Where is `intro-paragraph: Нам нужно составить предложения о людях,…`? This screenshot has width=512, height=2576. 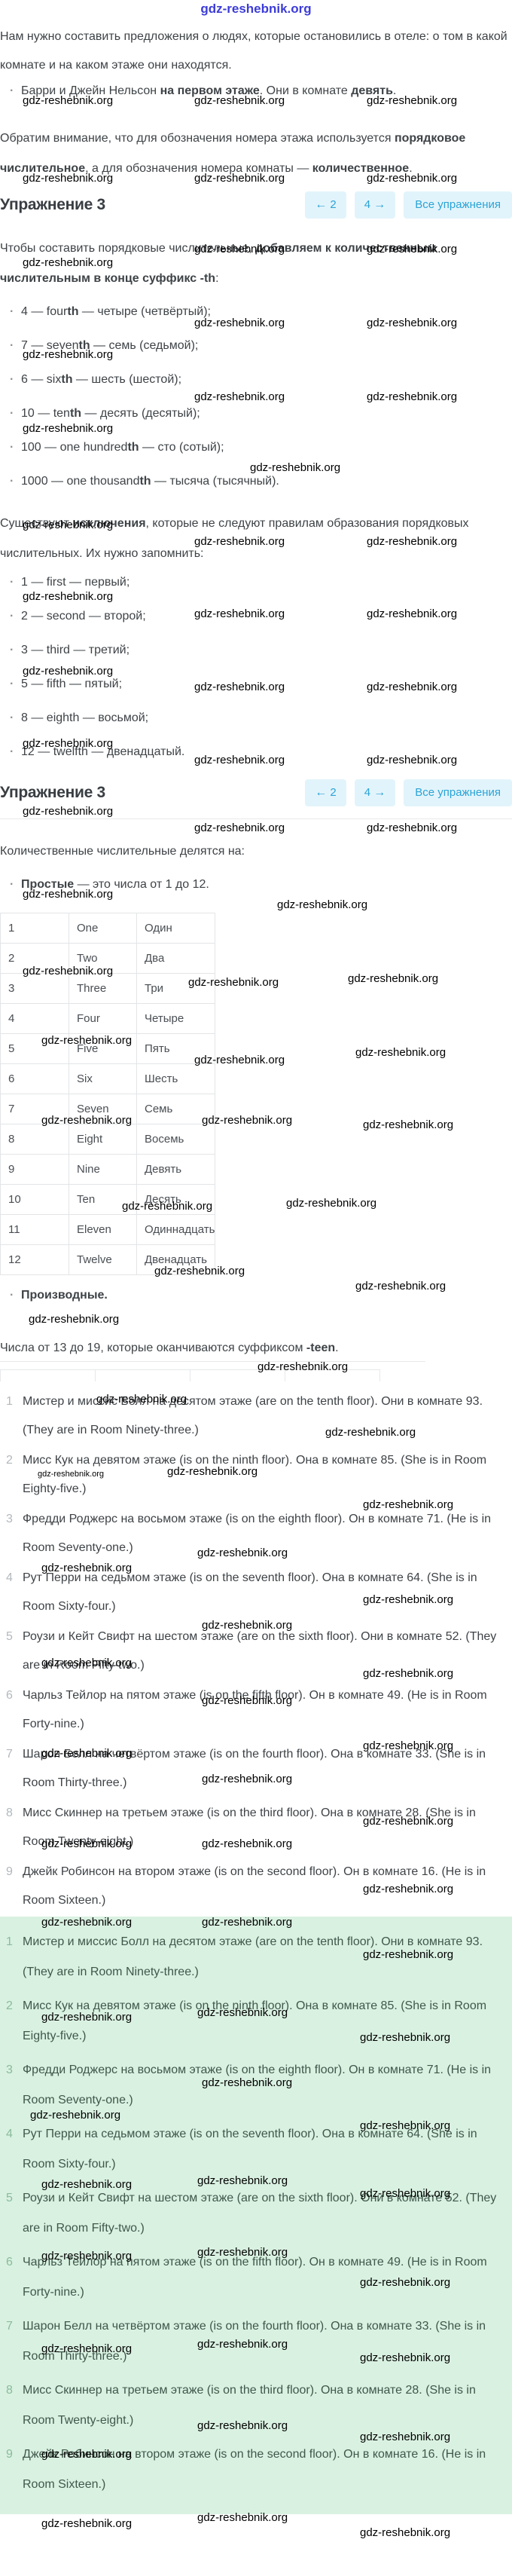 intro-paragraph: Нам нужно составить предложения о людях,… is located at coordinates (253, 51).